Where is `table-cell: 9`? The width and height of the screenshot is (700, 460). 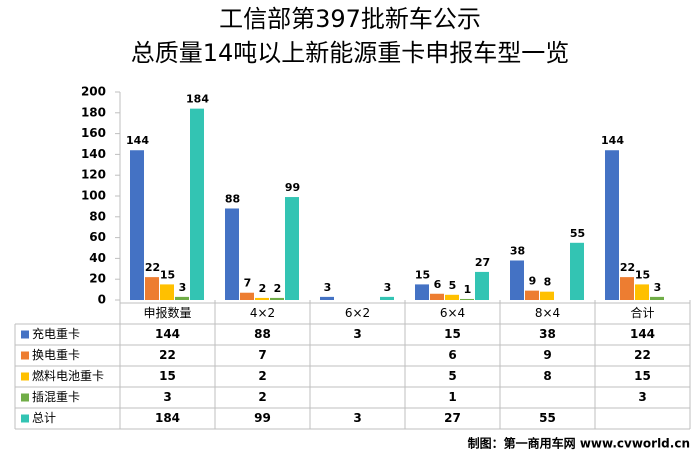
table-cell: 9 is located at coordinates (547, 355).